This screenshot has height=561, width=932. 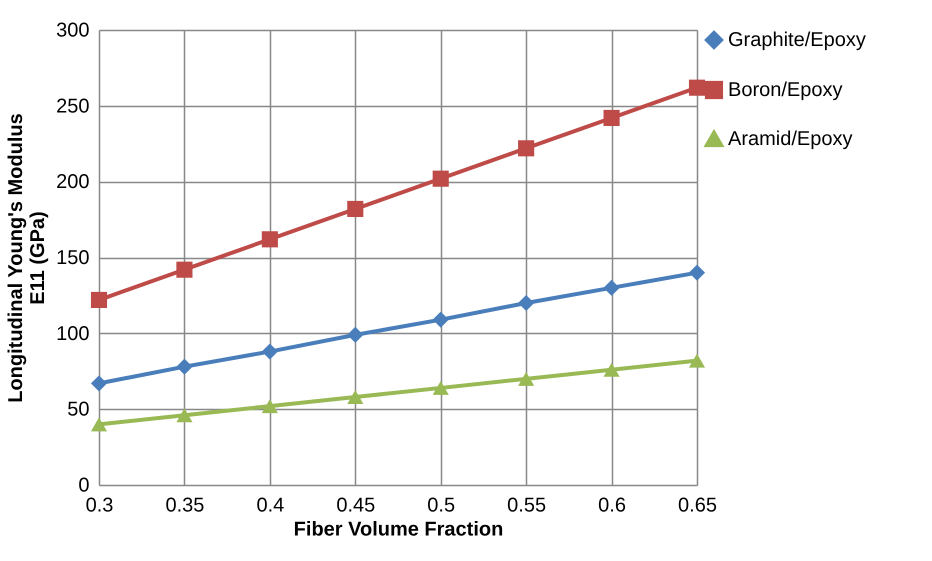 What do you see at coordinates (78, 409) in the screenshot?
I see `y-tick-label: 50` at bounding box center [78, 409].